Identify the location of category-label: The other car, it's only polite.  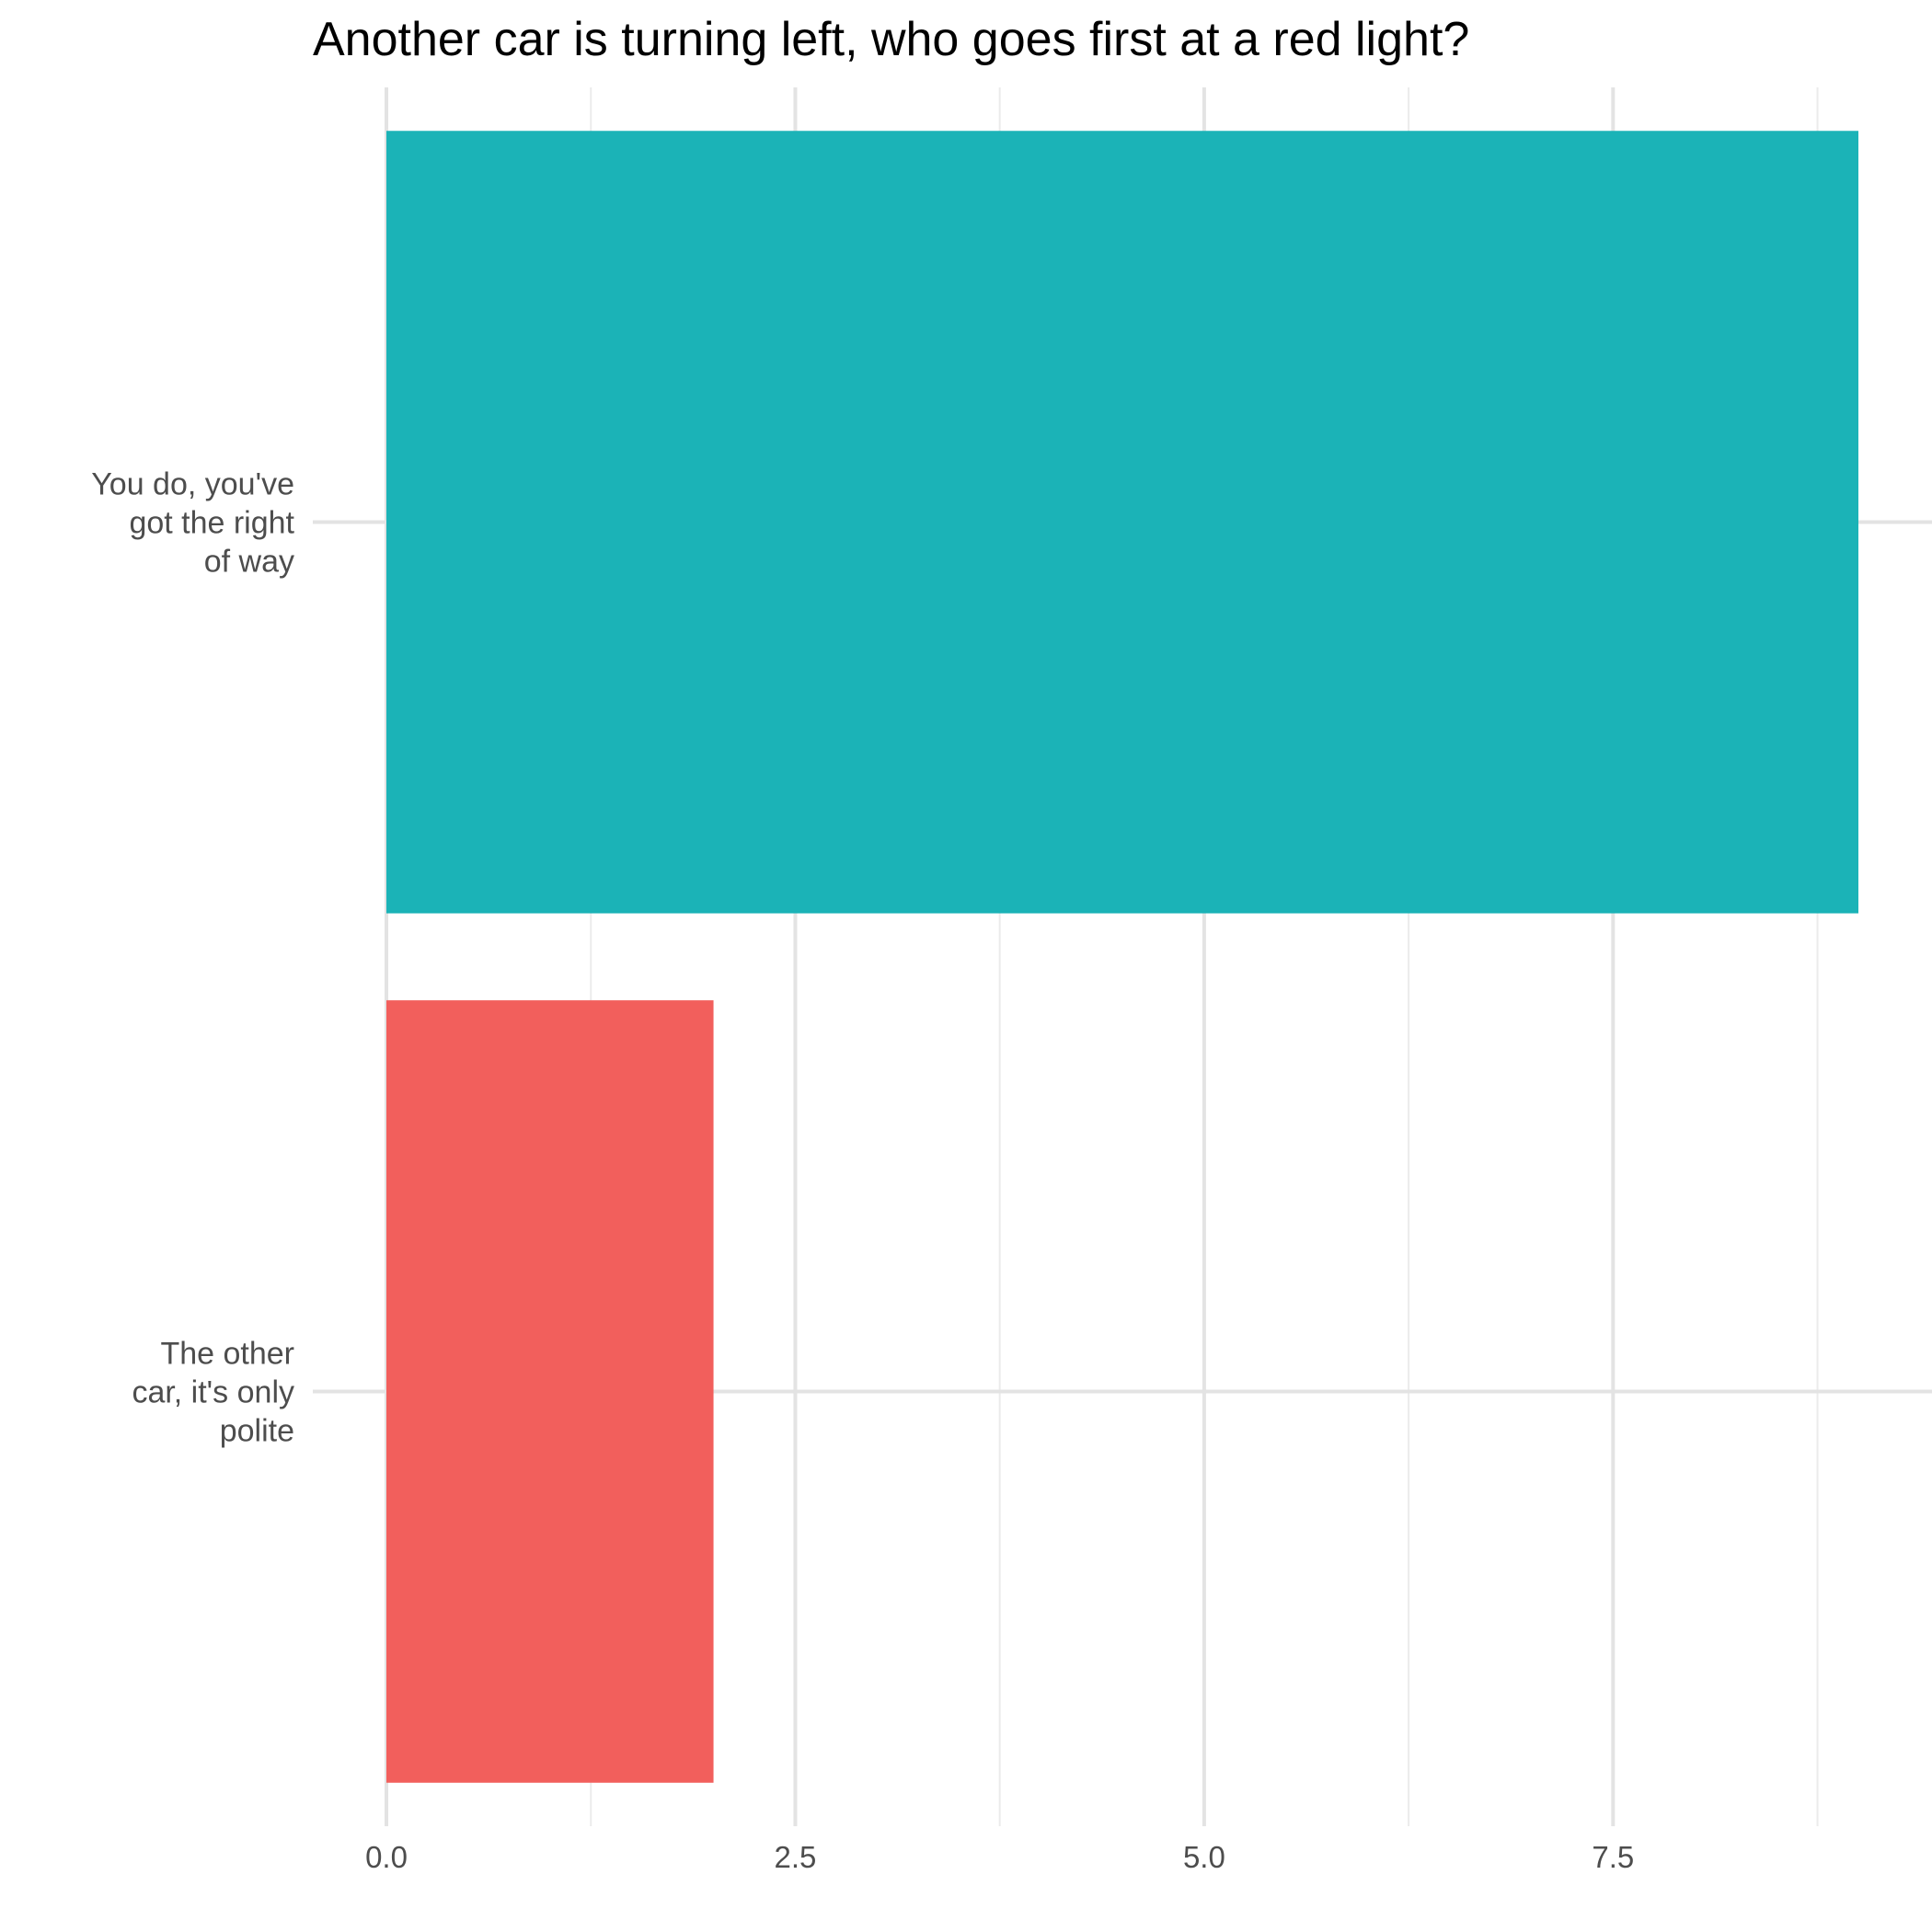
(213, 1393).